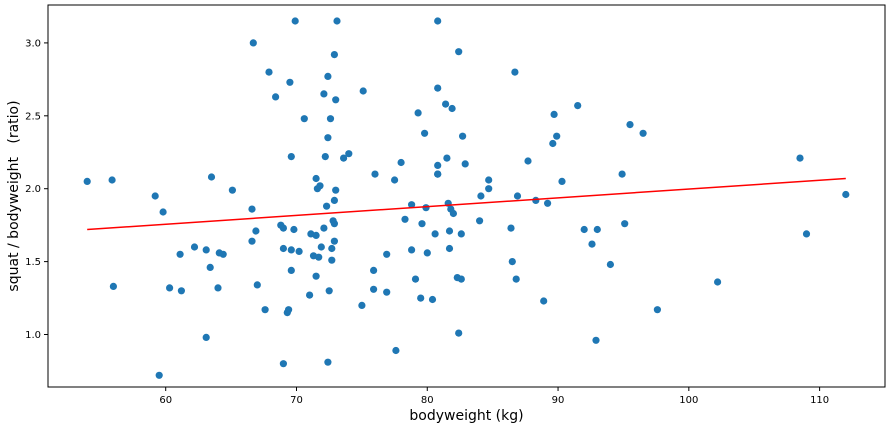 The image size is (892, 429). Describe the element at coordinates (296, 400) in the screenshot. I see `x-tick-label: 70` at that location.